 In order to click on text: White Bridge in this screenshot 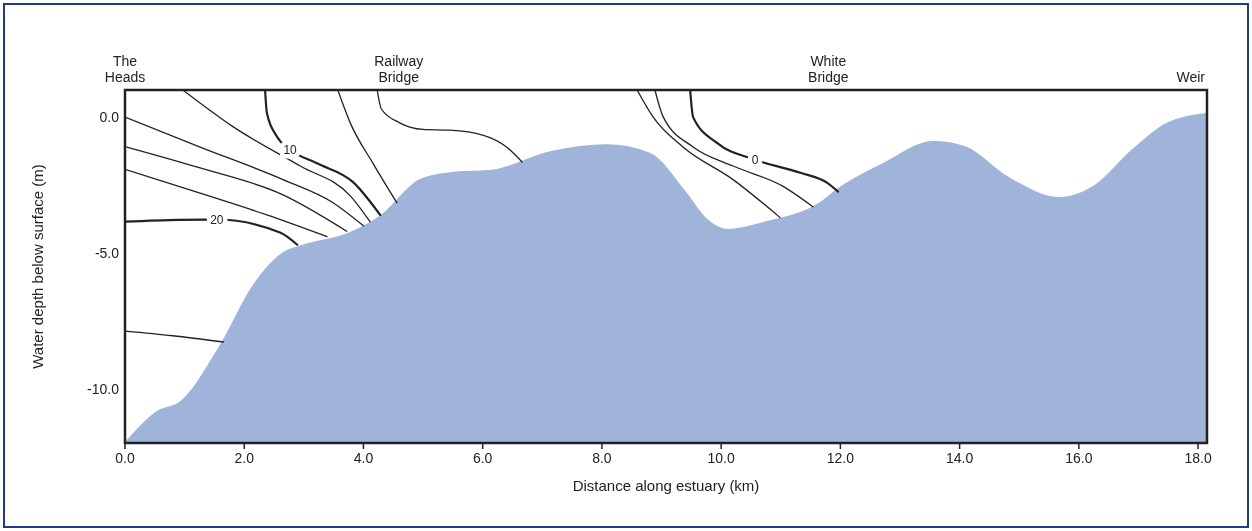, I will do `click(828, 69)`.